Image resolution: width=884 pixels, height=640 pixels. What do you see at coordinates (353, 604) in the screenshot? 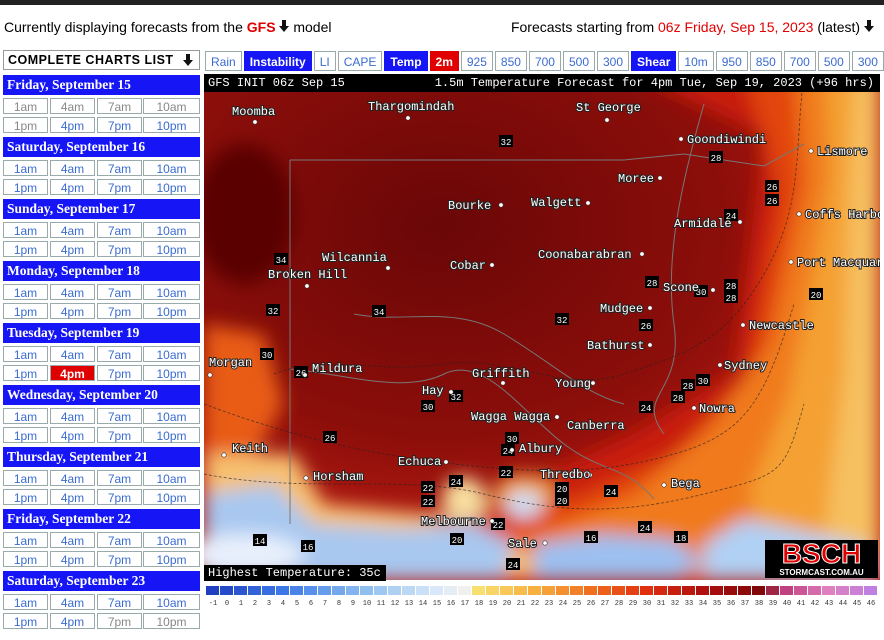
I see `scale-label: 9` at bounding box center [353, 604].